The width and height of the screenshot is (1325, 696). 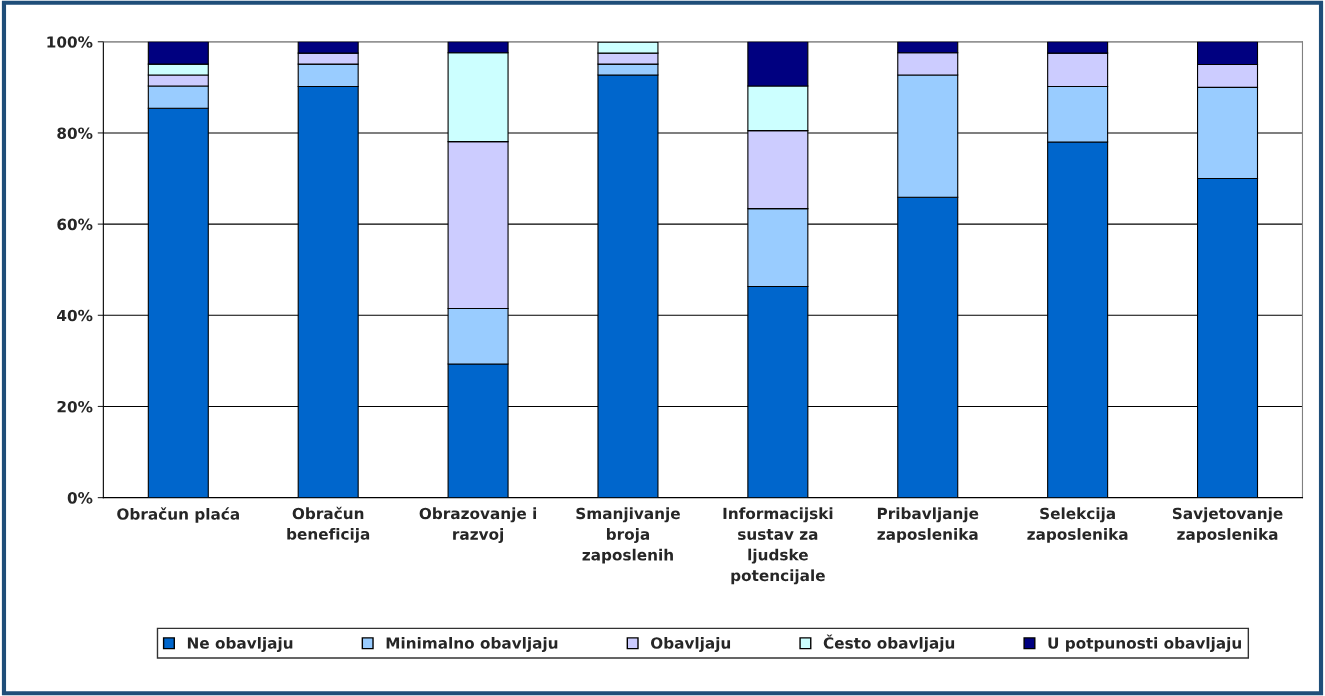 What do you see at coordinates (478, 525) in the screenshot?
I see `x-tick-label: Obrazovanje i razvoj` at bounding box center [478, 525].